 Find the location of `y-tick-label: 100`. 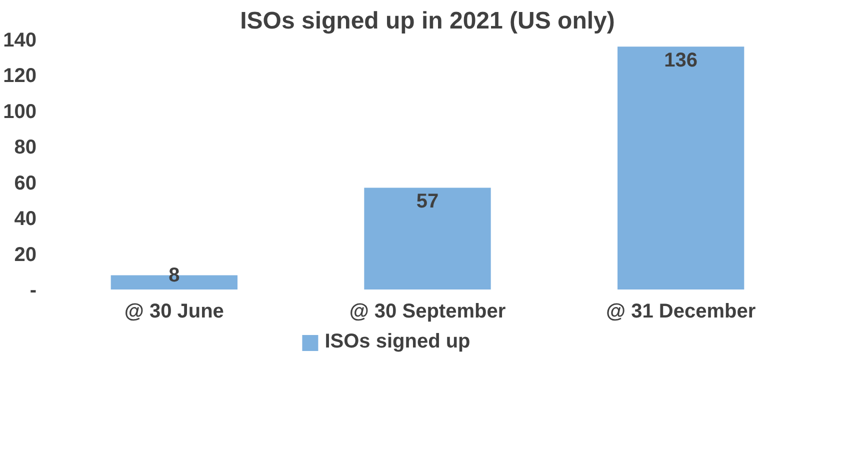

y-tick-label: 100 is located at coordinates (20, 111).